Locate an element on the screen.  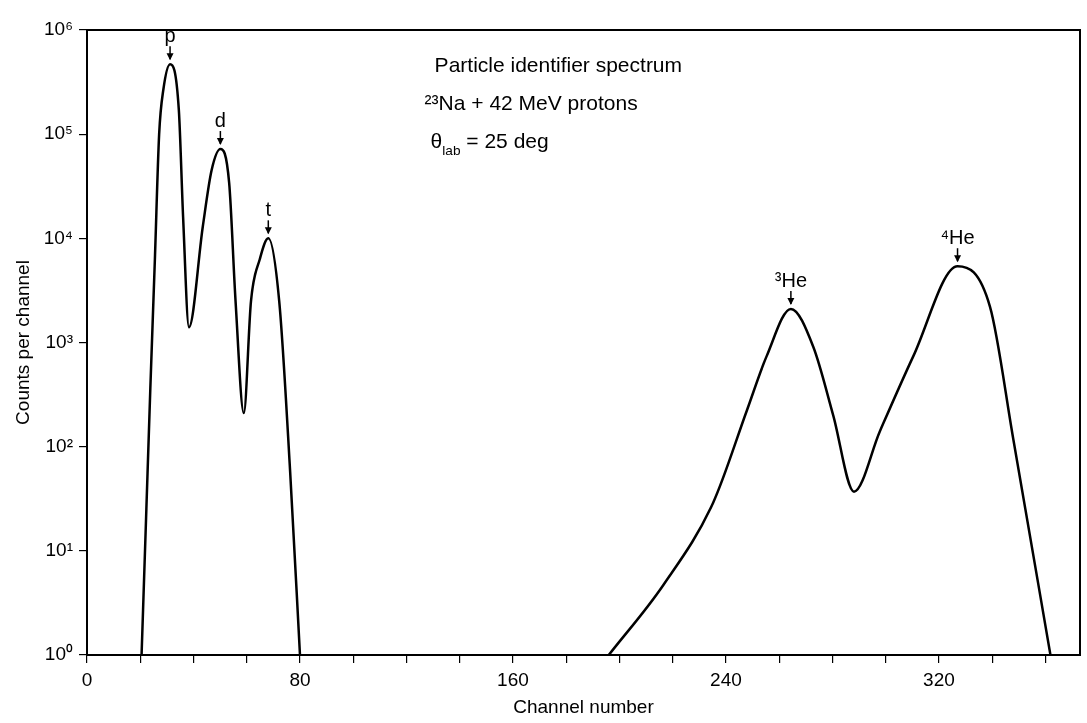
annotation: d is located at coordinates (220, 120).